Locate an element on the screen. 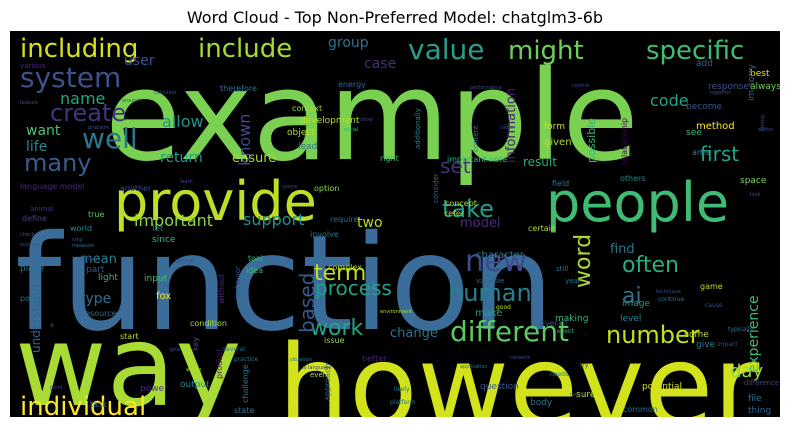  word-response: response is located at coordinates (728, 87).